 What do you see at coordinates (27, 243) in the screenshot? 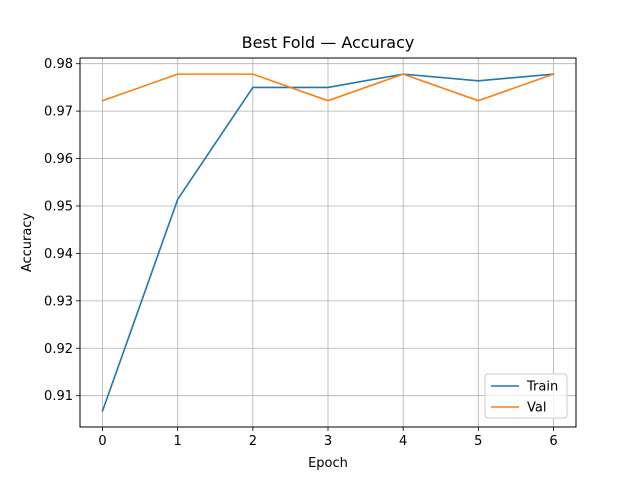
I see `y-axis-label: Accuracy` at bounding box center [27, 243].